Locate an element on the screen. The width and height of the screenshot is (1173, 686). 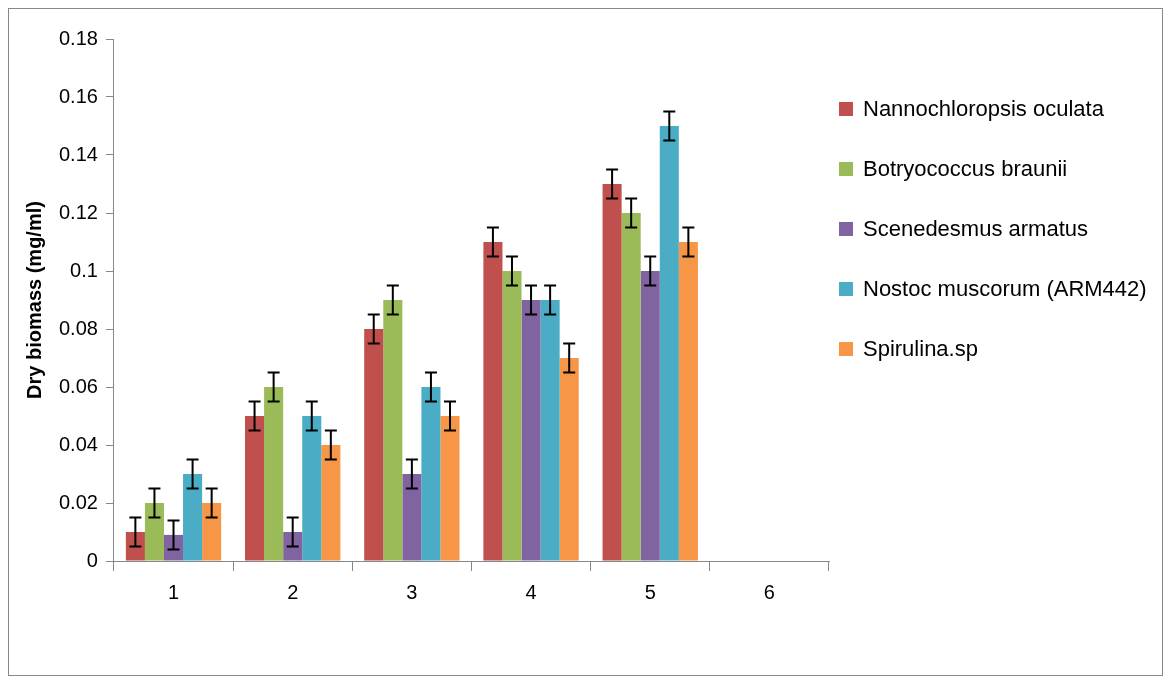
legend-label: Scenedesmus armatus is located at coordinates (976, 229).